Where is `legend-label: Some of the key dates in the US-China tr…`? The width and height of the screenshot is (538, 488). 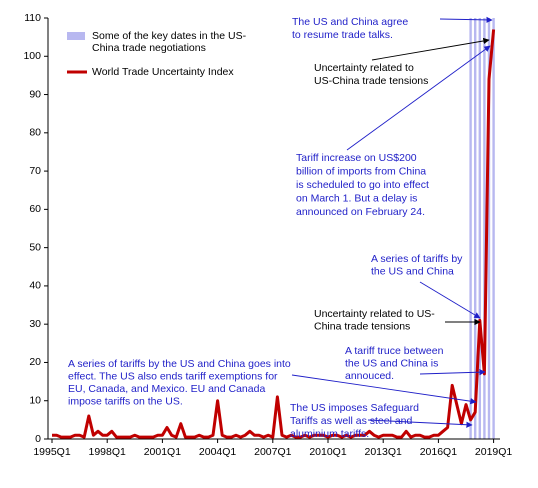
legend-label: Some of the key dates in the US-China tr… is located at coordinates (169, 42).